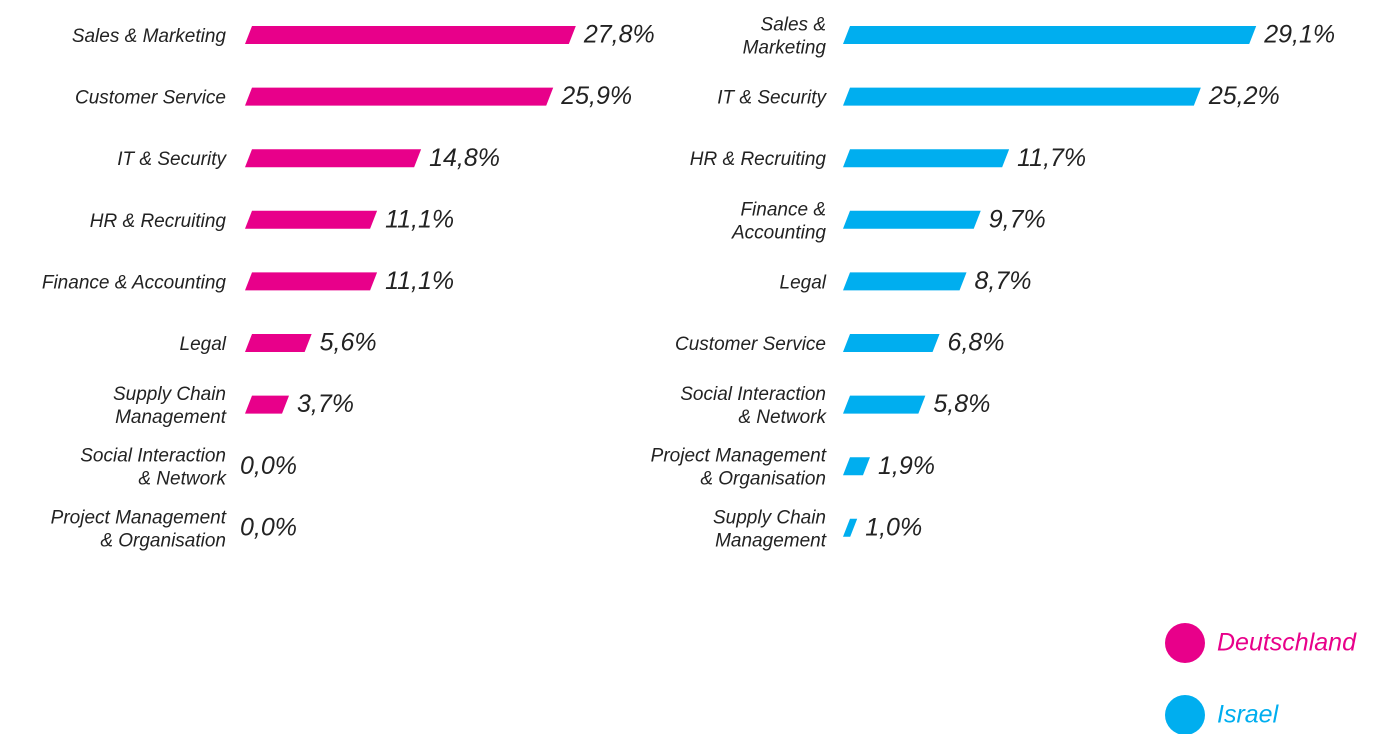 The image size is (1377, 734). What do you see at coordinates (596, 96) in the screenshot?
I see `value-label: 25,9%` at bounding box center [596, 96].